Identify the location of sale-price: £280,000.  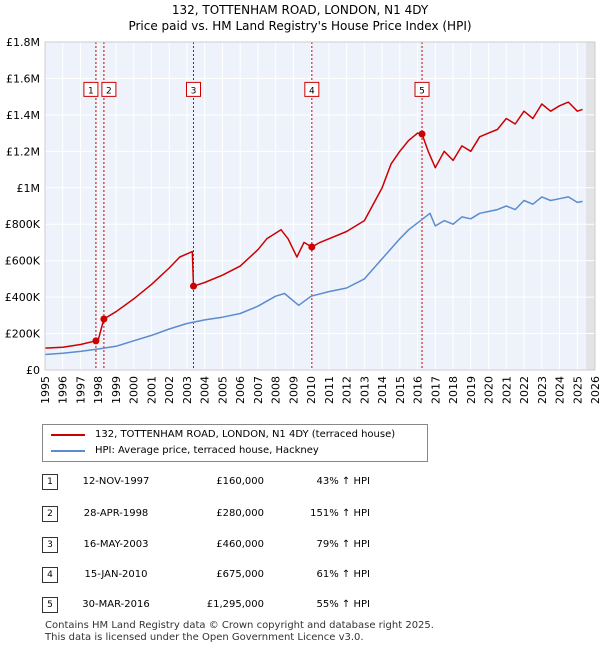
(240, 513).